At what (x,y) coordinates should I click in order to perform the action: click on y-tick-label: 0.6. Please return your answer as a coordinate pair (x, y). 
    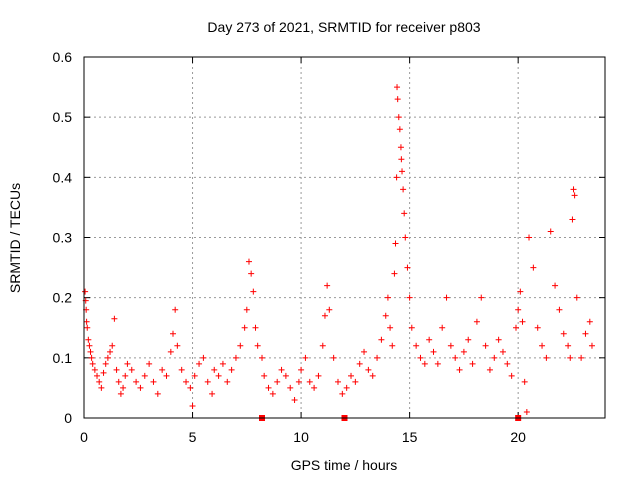
    Looking at the image, I should click on (63, 57).